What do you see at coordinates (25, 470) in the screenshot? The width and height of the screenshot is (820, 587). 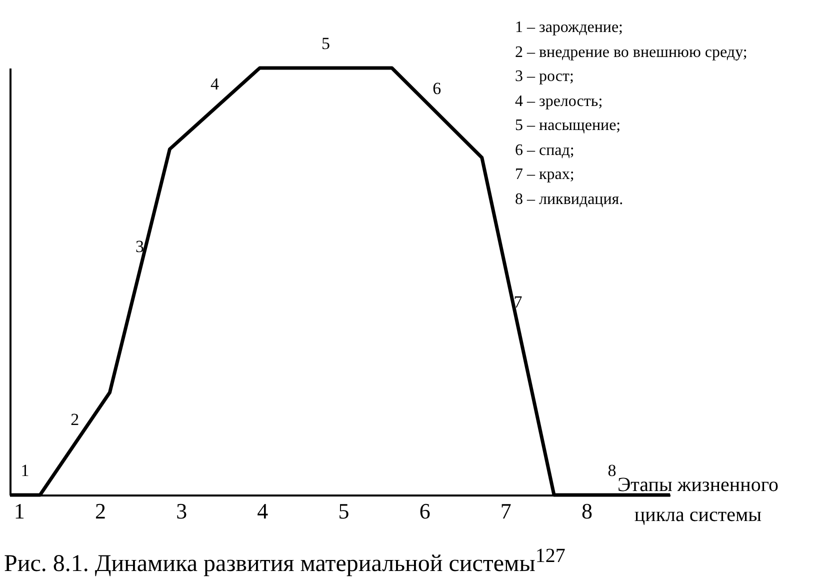 I see `annotation: 1` at bounding box center [25, 470].